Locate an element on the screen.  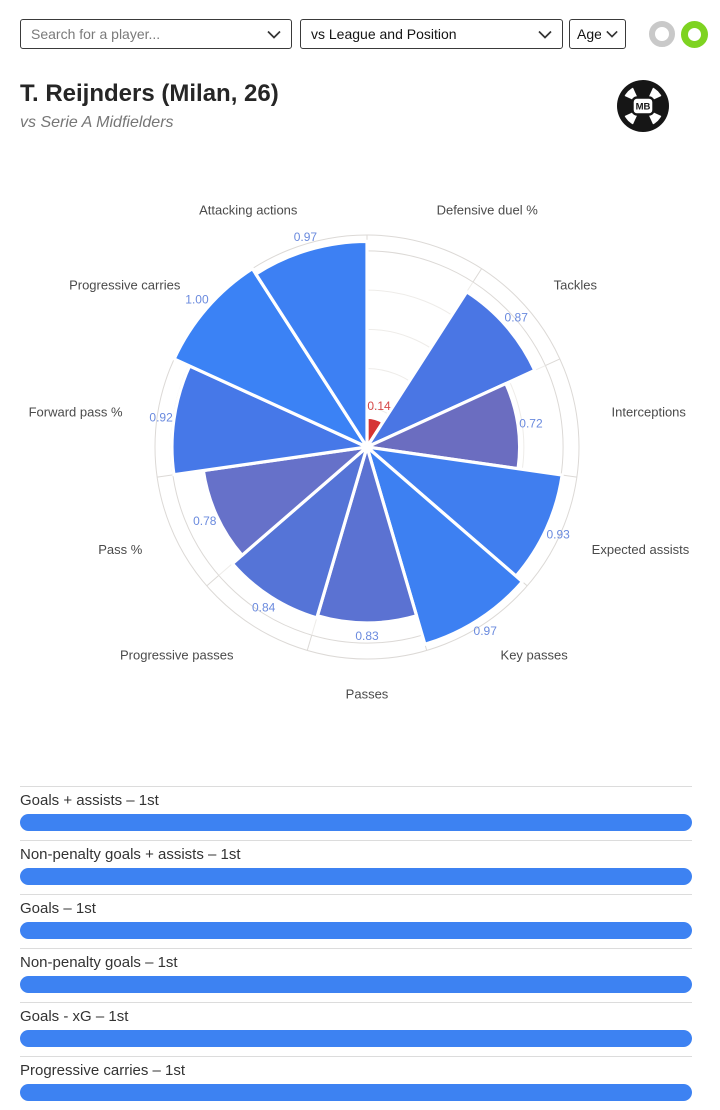
stat-row: Goals + assists – 1st is located at coordinates (356, 813).